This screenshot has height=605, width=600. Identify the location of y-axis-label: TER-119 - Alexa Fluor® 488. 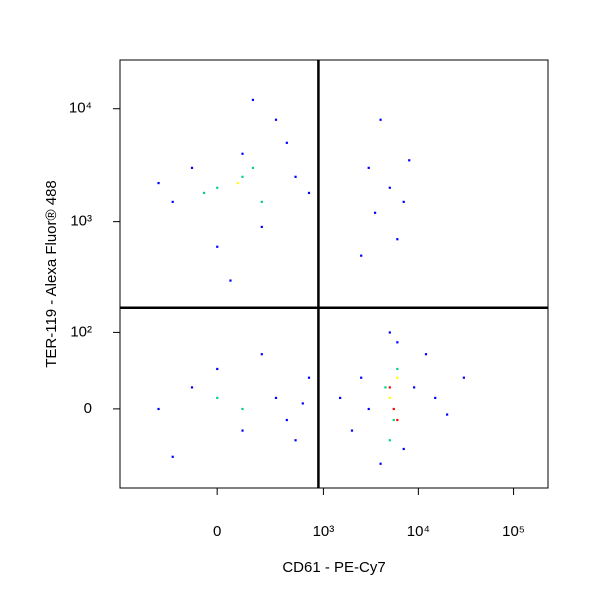
(51, 274).